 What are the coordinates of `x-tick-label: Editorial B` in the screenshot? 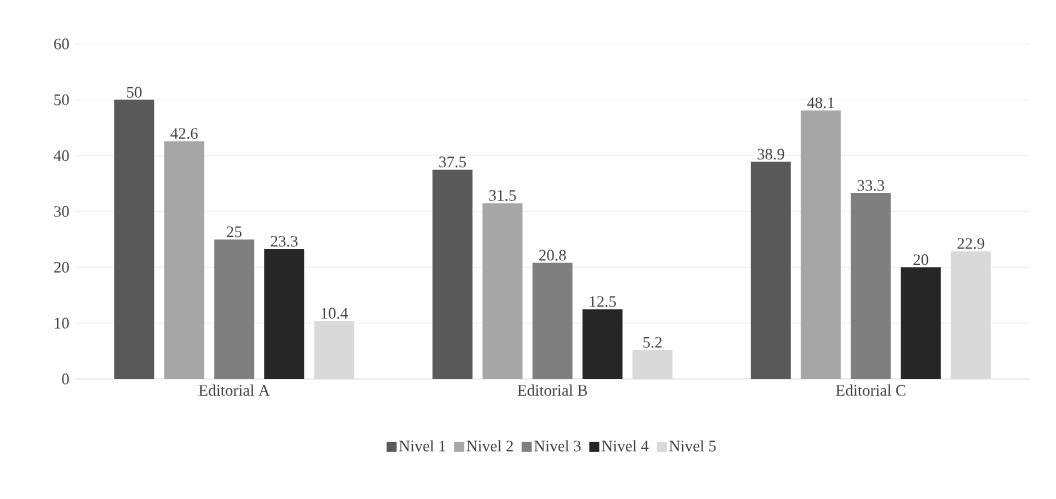 It's located at (552, 390).